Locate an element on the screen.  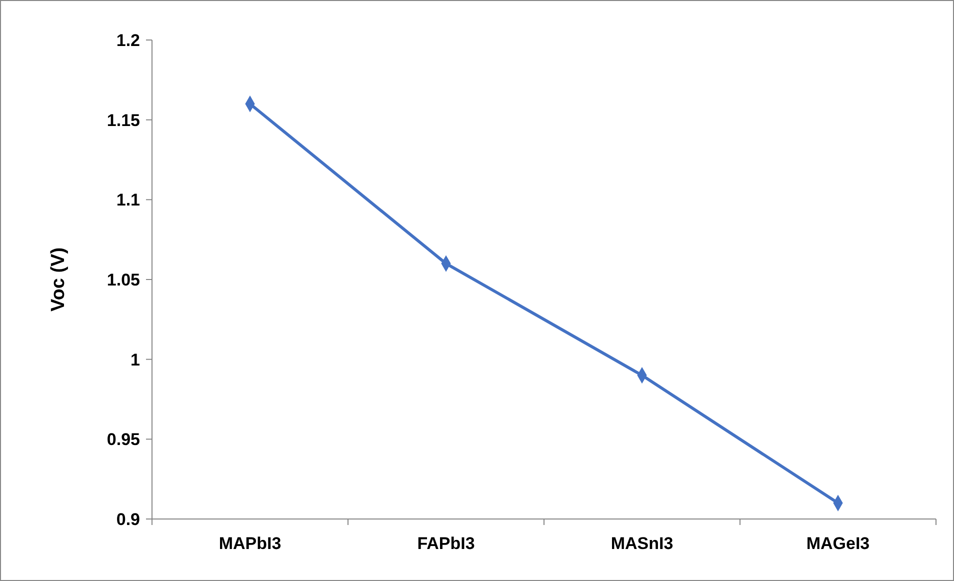
x-tick-label: MAGeI3 is located at coordinates (838, 543).